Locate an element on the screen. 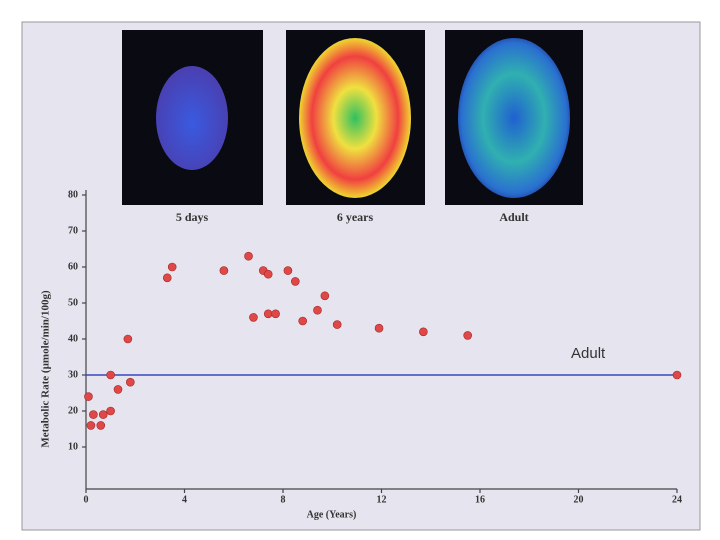 Image resolution: width=720 pixels, height=540 pixels. x-tick-label: 12 is located at coordinates (382, 499).